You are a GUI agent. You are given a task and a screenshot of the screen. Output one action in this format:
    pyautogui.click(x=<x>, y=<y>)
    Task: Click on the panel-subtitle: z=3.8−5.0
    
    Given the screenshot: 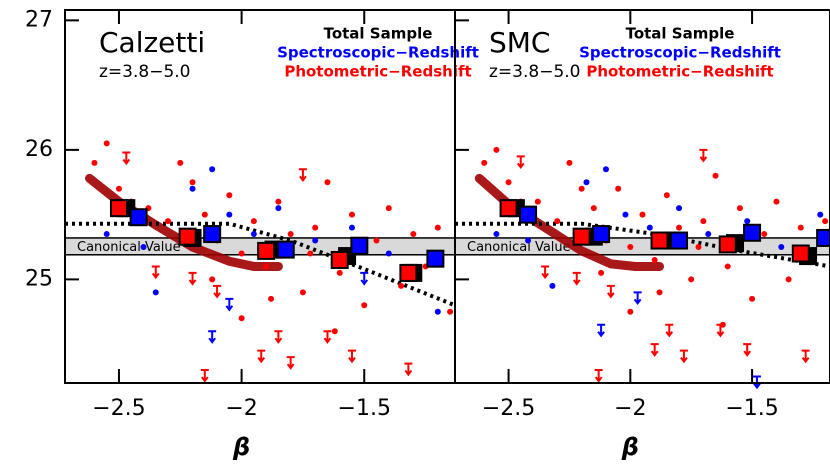 What is the action you would take?
    pyautogui.click(x=144, y=72)
    